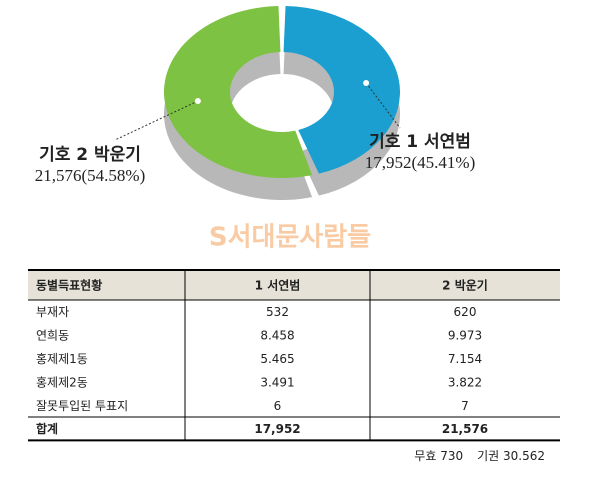 The height and width of the screenshot is (485, 591). Describe the element at coordinates (278, 285) in the screenshot. I see `header-cell: 1 서연범` at that location.